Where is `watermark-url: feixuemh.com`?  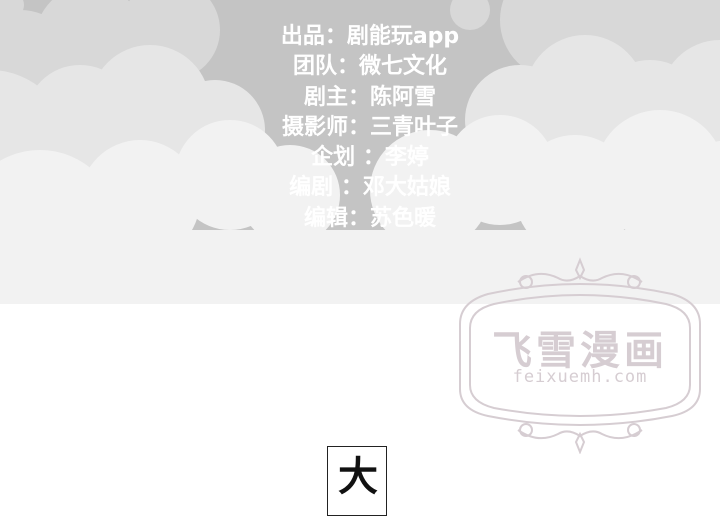 watermark-url: feixuemh.com is located at coordinates (580, 377).